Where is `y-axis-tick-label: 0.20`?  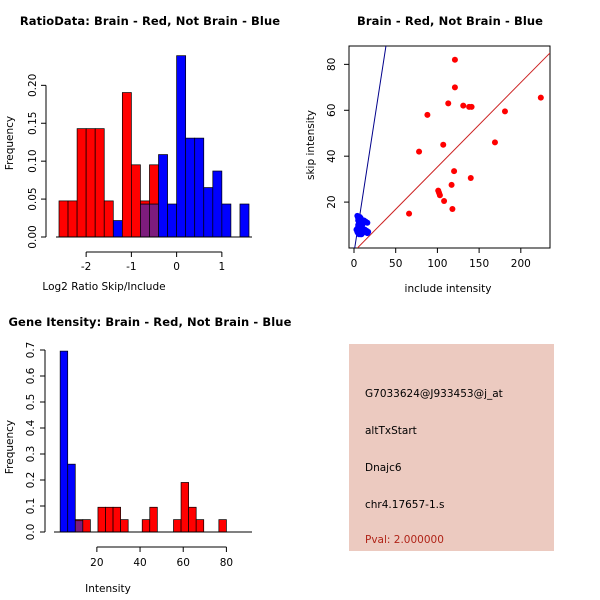 y-axis-tick-label: 0.20 is located at coordinates (33, 85).